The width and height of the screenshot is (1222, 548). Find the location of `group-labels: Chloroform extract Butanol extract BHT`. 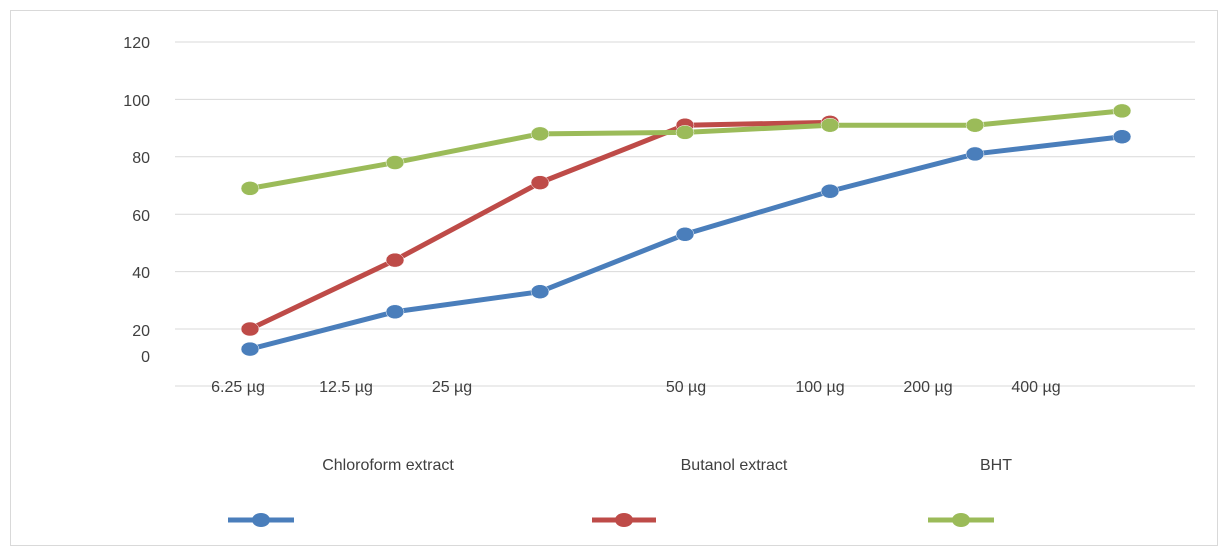

group-labels: Chloroform extract Butanol extract BHT is located at coordinates (667, 465).